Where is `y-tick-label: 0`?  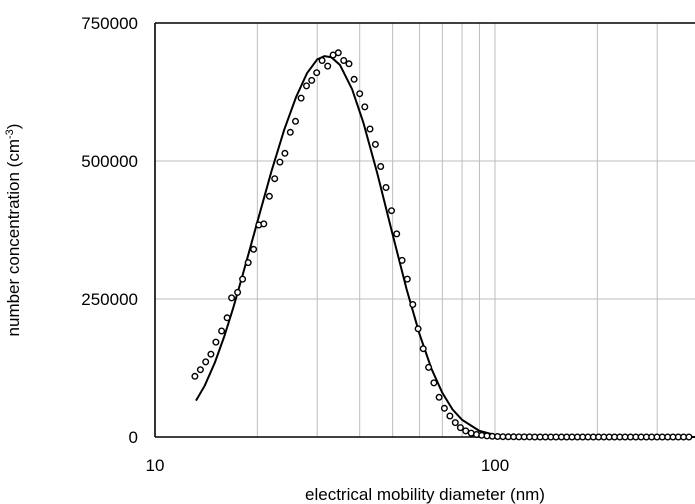 y-tick-label: 0 is located at coordinates (133, 437).